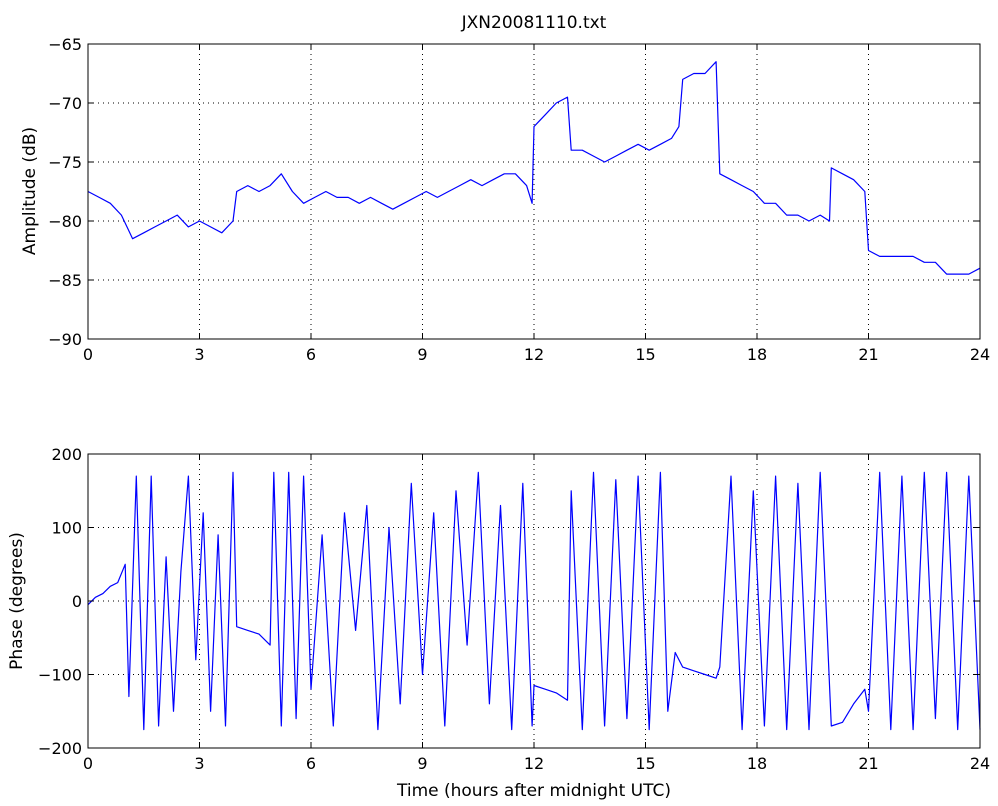  Describe the element at coordinates (88, 763) in the screenshot. I see `phase-x-tick-label: 0` at that location.